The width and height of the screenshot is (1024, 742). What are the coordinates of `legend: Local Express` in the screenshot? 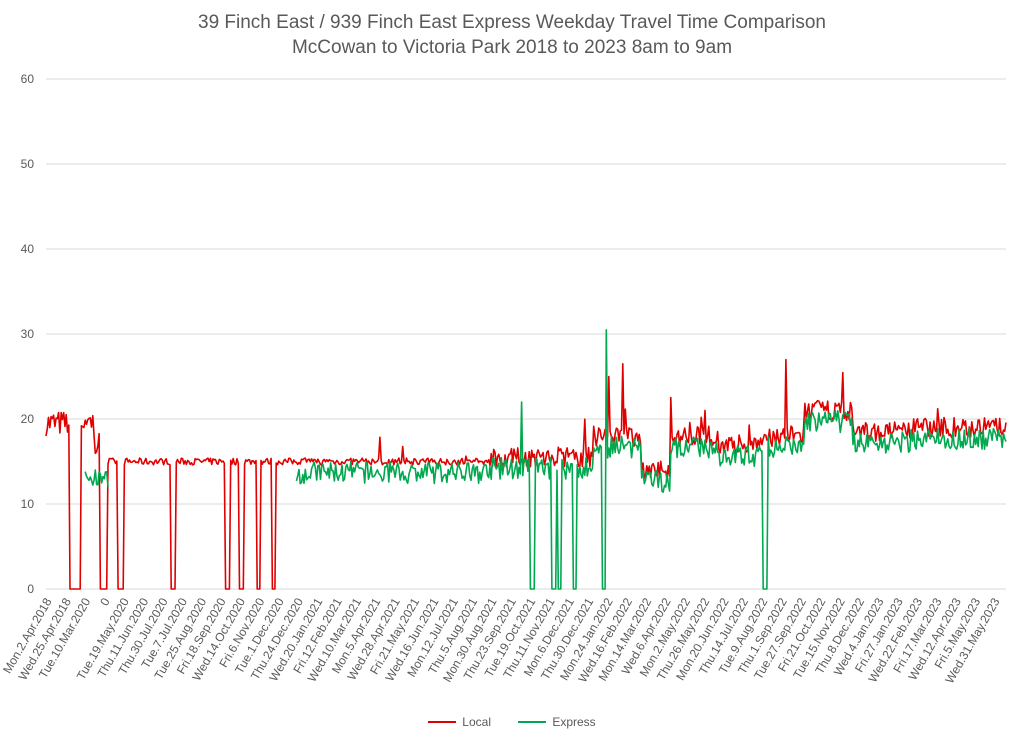 It's located at (512, 720).